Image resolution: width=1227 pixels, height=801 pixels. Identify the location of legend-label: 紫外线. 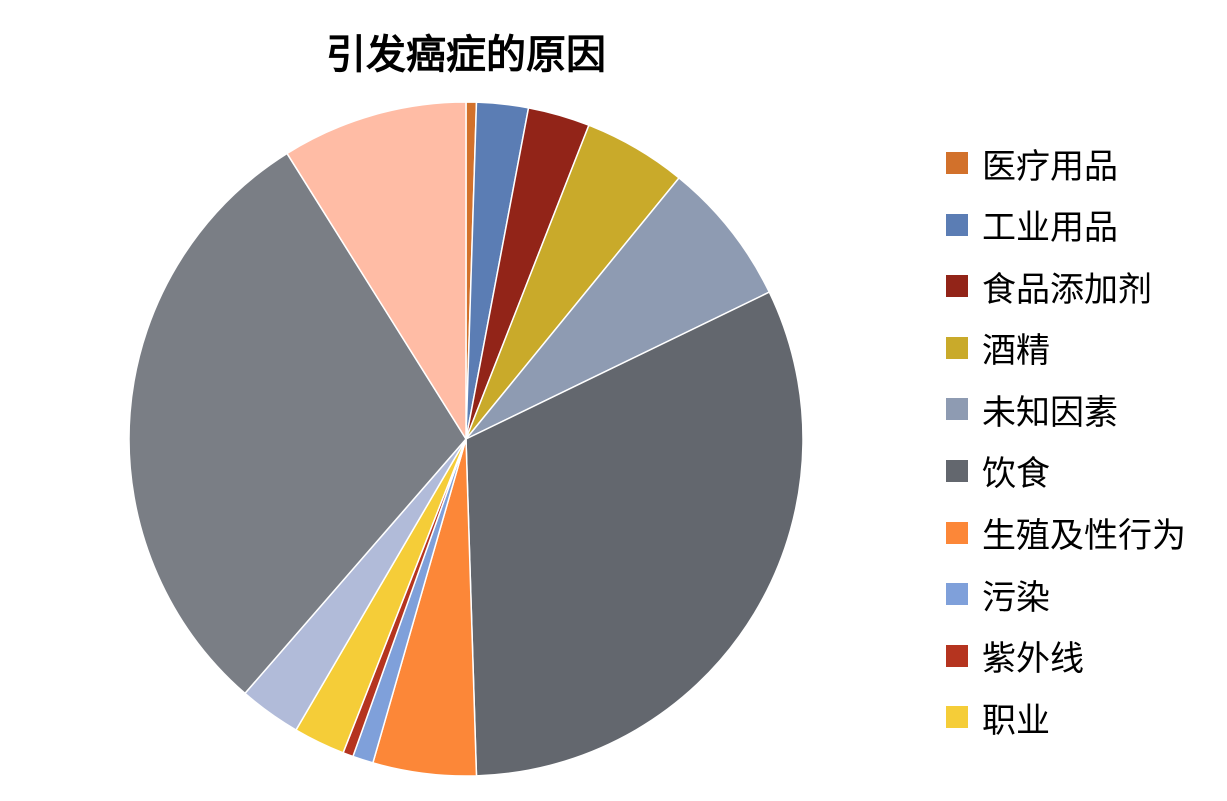
(1033, 659).